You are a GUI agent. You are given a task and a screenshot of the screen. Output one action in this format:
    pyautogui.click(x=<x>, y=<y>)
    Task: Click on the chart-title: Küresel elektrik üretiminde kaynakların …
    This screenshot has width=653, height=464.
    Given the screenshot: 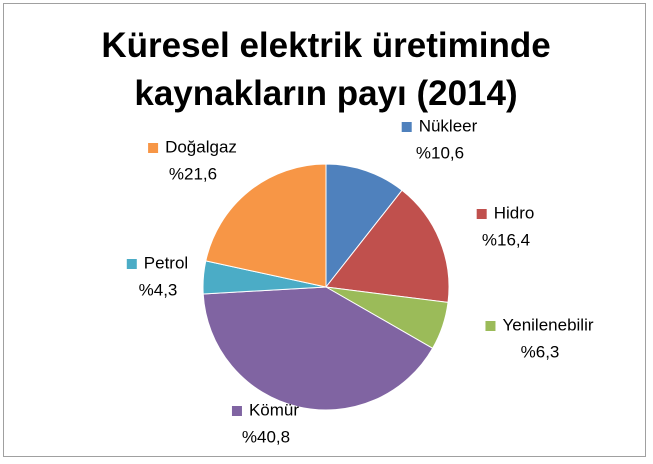 What is the action you would take?
    pyautogui.click(x=326, y=69)
    